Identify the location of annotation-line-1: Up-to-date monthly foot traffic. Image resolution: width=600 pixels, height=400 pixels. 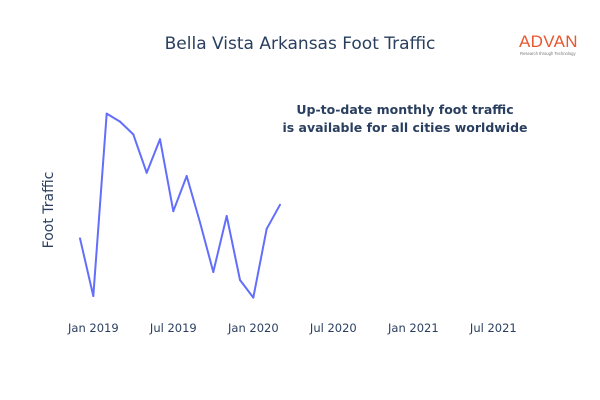
(405, 109).